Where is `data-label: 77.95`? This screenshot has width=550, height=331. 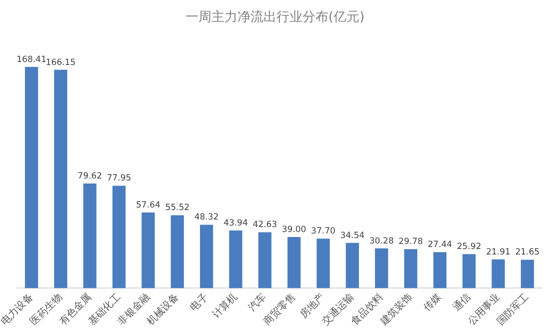 data-label: 77.95 is located at coordinates (119, 179).